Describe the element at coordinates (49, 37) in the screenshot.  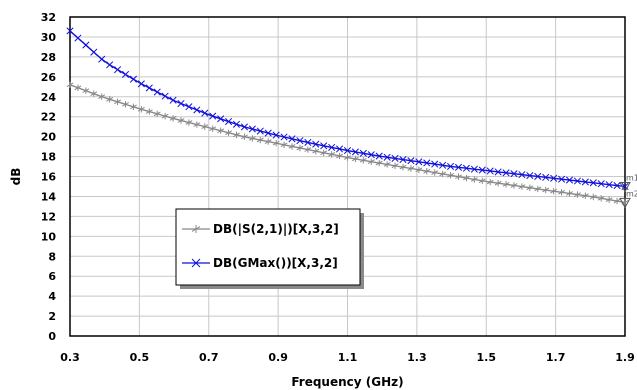
I see `y-tick-label: 30` at that location.